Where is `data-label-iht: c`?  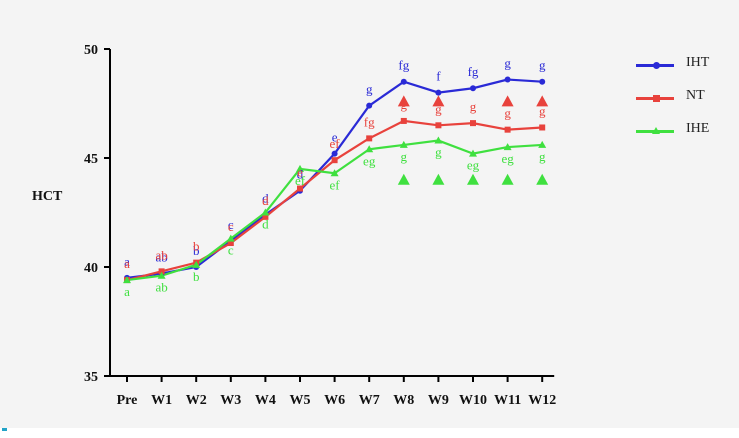
data-label-iht: c is located at coordinates (231, 224).